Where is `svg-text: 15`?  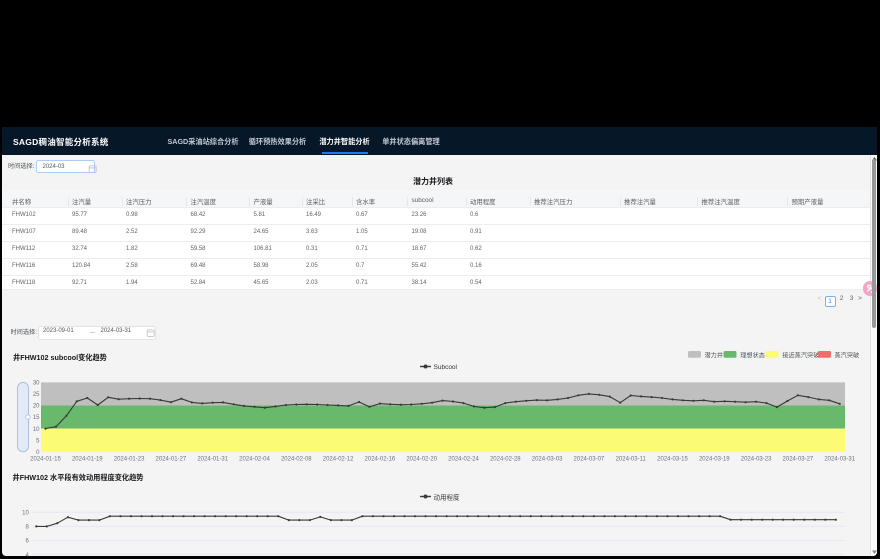
svg-text: 15 is located at coordinates (36, 418).